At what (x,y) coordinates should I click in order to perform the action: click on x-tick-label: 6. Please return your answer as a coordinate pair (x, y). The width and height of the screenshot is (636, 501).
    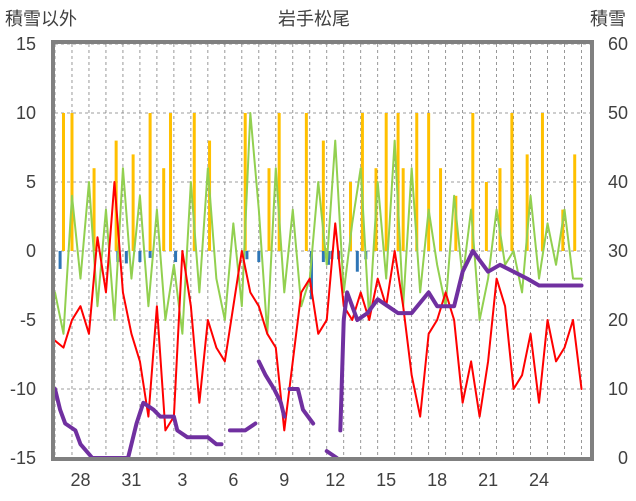
    Looking at the image, I should click on (233, 480).